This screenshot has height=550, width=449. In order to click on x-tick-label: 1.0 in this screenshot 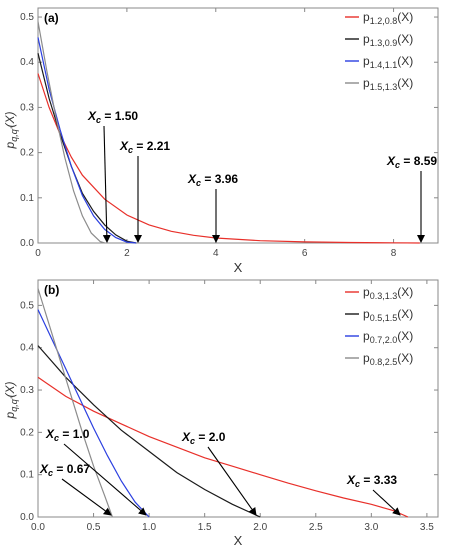, I will do `click(149, 527)`.